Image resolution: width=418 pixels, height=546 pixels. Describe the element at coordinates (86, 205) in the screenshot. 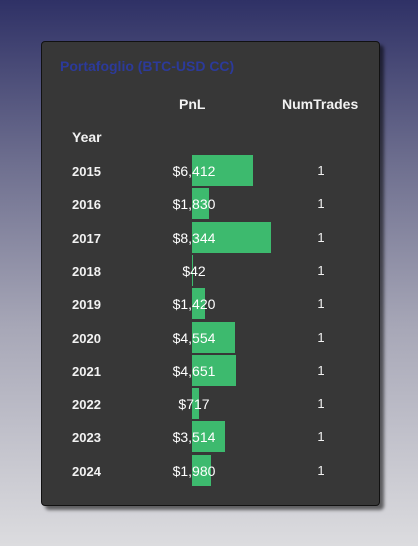

I see `year-cell: 2016` at that location.